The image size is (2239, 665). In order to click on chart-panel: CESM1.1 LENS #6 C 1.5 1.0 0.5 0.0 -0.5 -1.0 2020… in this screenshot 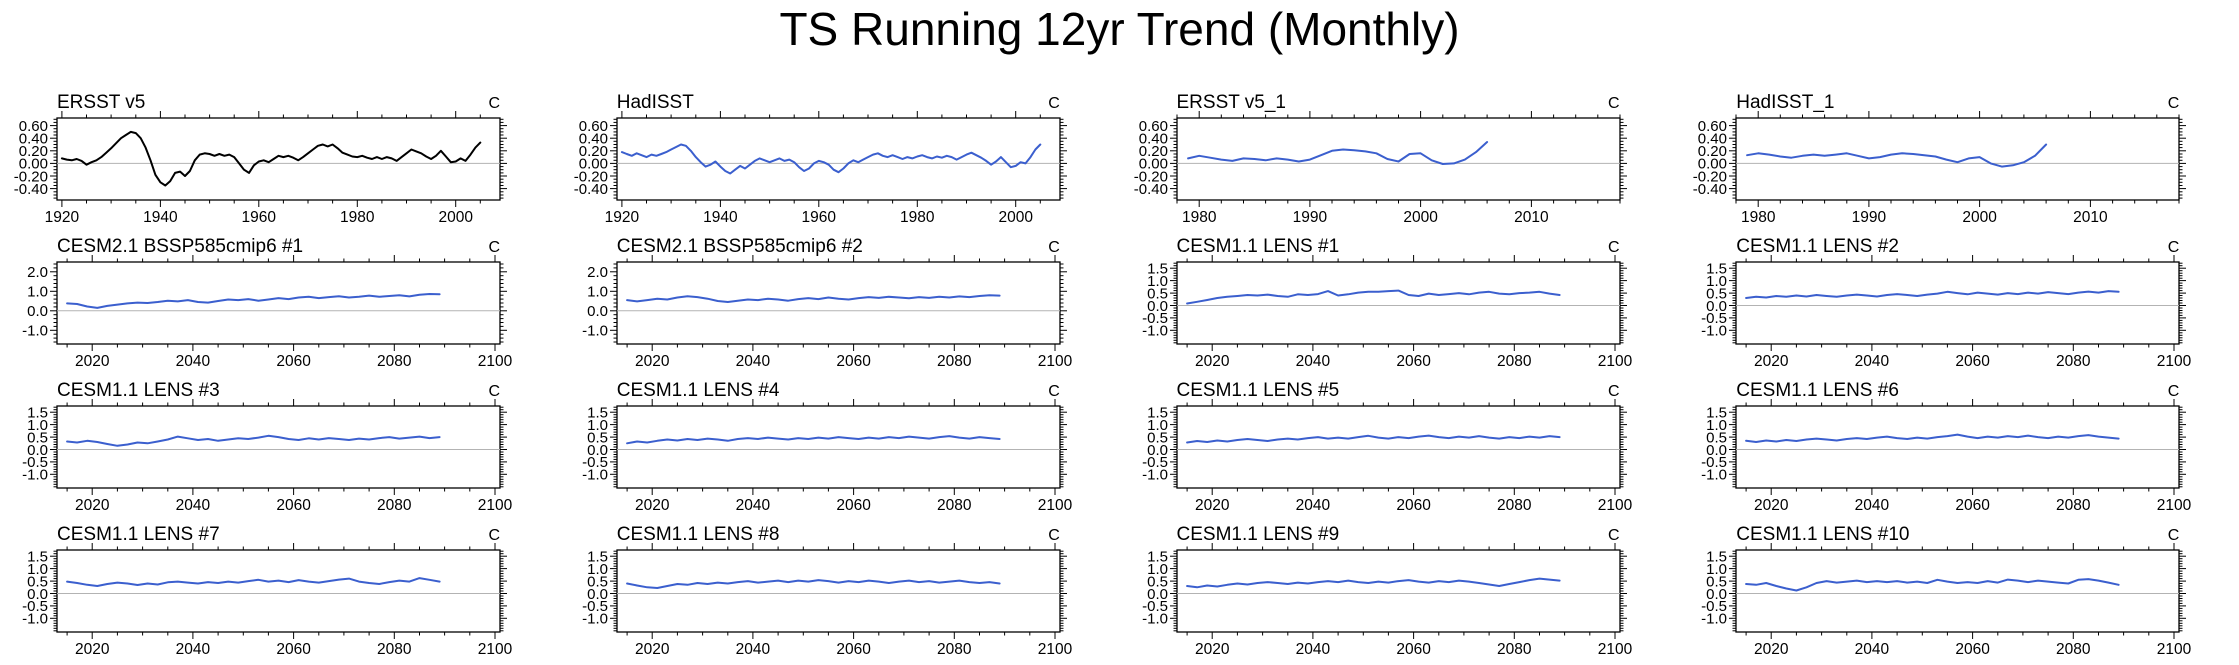, I will do `click(1959, 444)`.